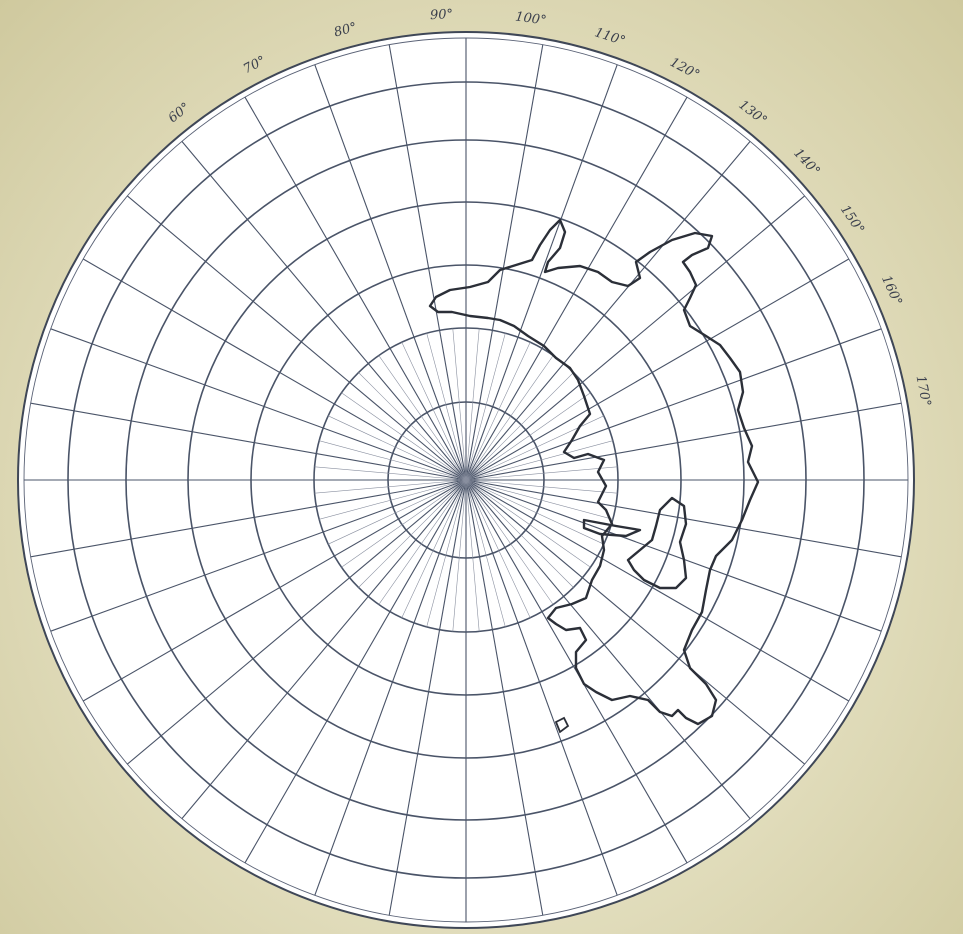 The width and height of the screenshot is (963, 934). What do you see at coordinates (254, 65) in the screenshot?
I see `longitude-label: 70°` at bounding box center [254, 65].